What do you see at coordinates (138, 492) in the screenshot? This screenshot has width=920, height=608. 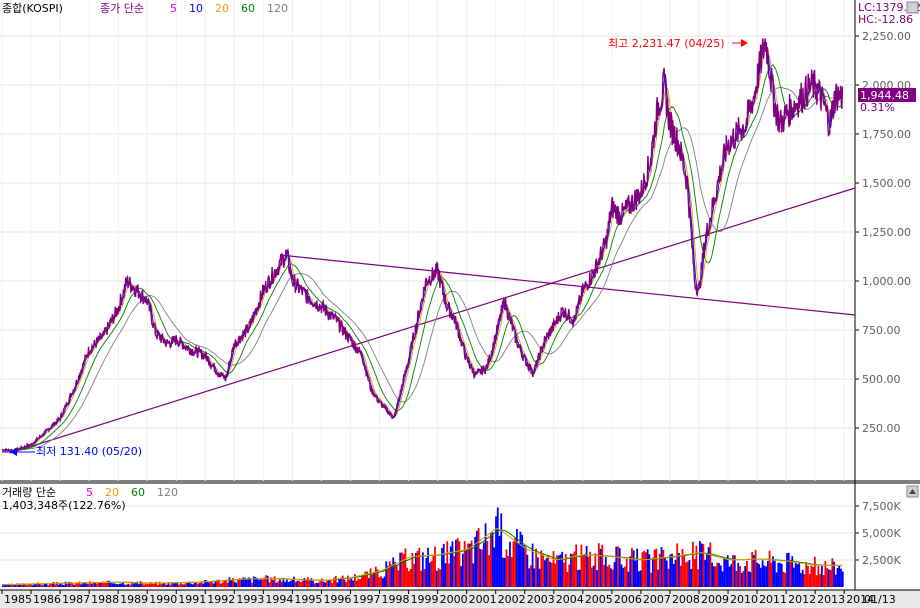 I see `volume-ma-period-label: 60` at bounding box center [138, 492].